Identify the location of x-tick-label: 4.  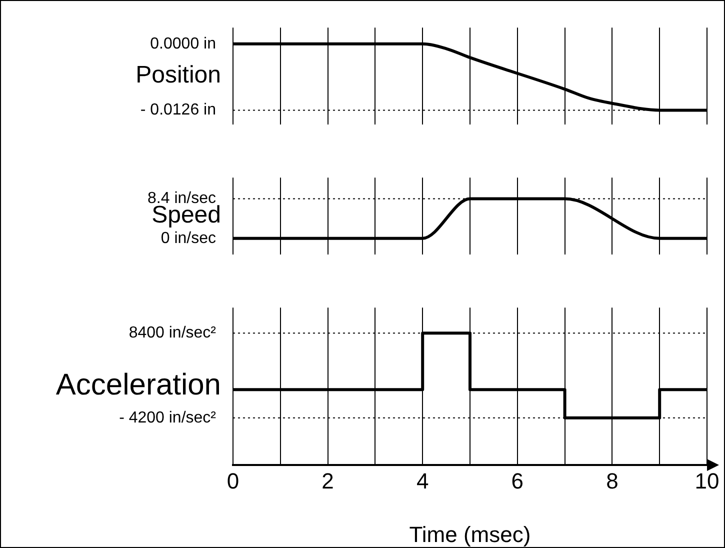
(422, 481).